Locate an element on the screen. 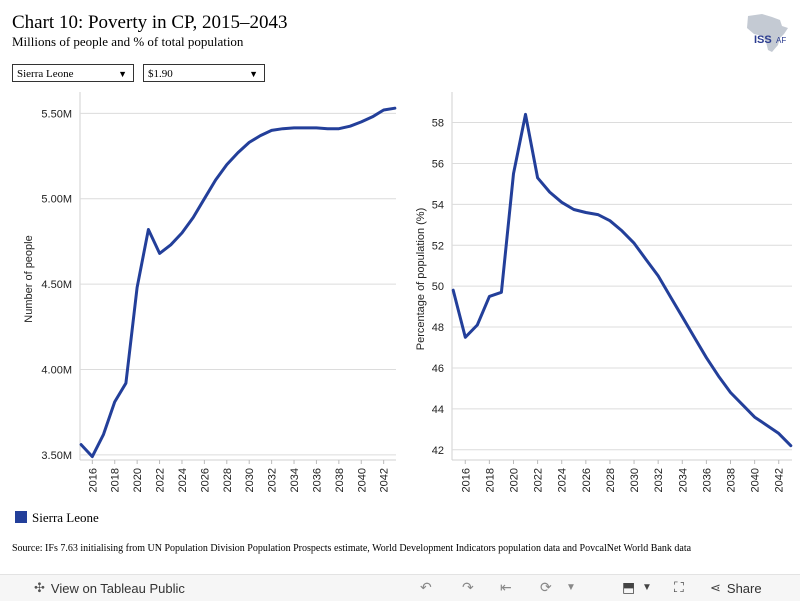  x-tick-label: 2018 is located at coordinates (116, 480).